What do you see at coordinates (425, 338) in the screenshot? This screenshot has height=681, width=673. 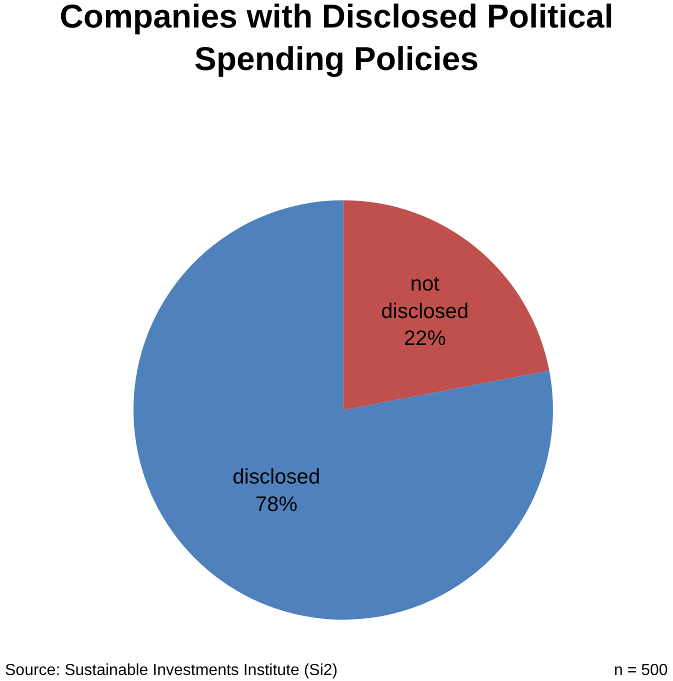 I see `data-label: 22%` at bounding box center [425, 338].